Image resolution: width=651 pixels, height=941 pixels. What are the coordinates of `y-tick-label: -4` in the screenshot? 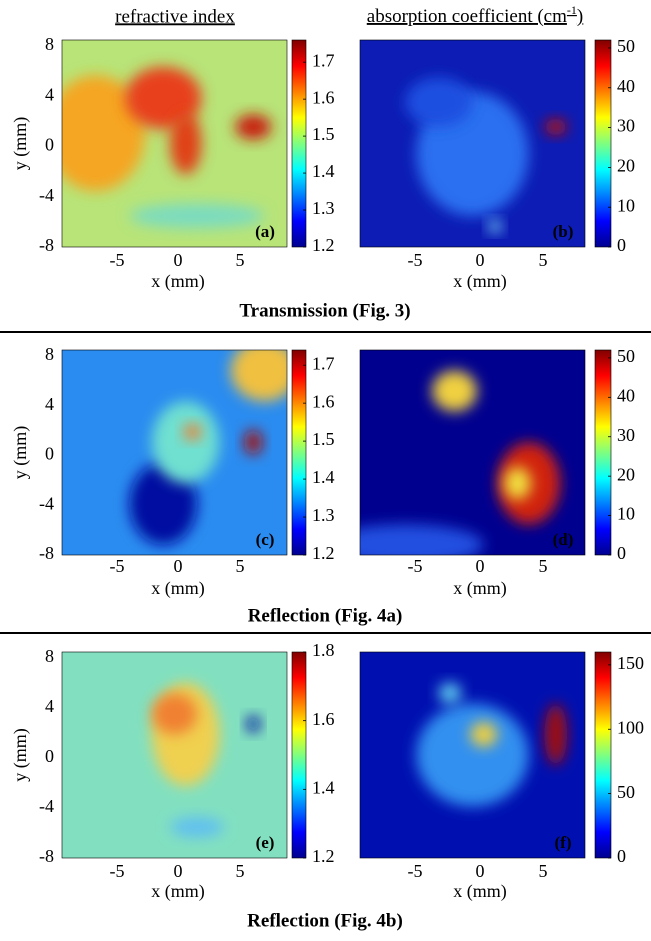 It's located at (46, 806).